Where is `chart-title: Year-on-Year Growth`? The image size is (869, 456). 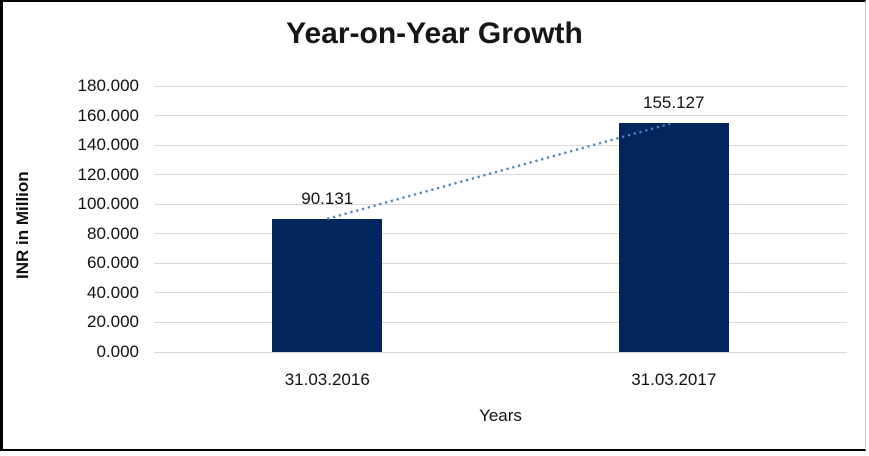
chart-title: Year-on-Year Growth is located at coordinates (434, 33).